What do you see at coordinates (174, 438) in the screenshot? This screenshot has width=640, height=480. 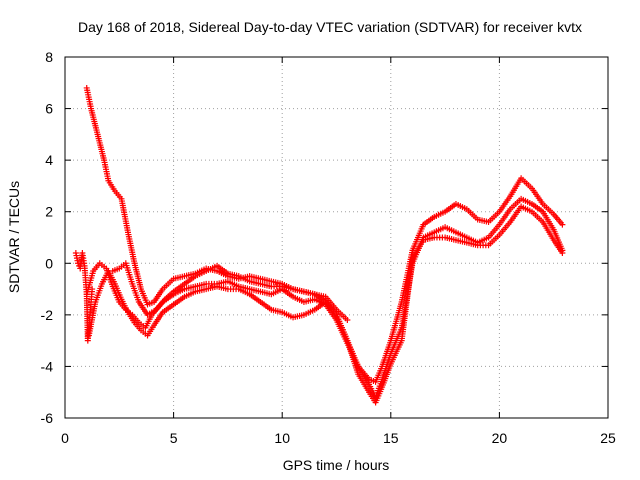 I see `x-tick-label: 5` at bounding box center [174, 438].